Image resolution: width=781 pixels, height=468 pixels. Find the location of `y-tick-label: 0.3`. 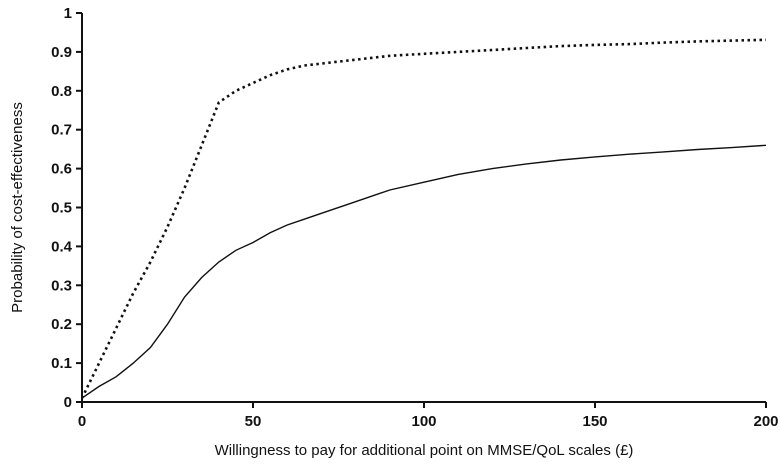

y-tick-label: 0.3 is located at coordinates (61, 285).